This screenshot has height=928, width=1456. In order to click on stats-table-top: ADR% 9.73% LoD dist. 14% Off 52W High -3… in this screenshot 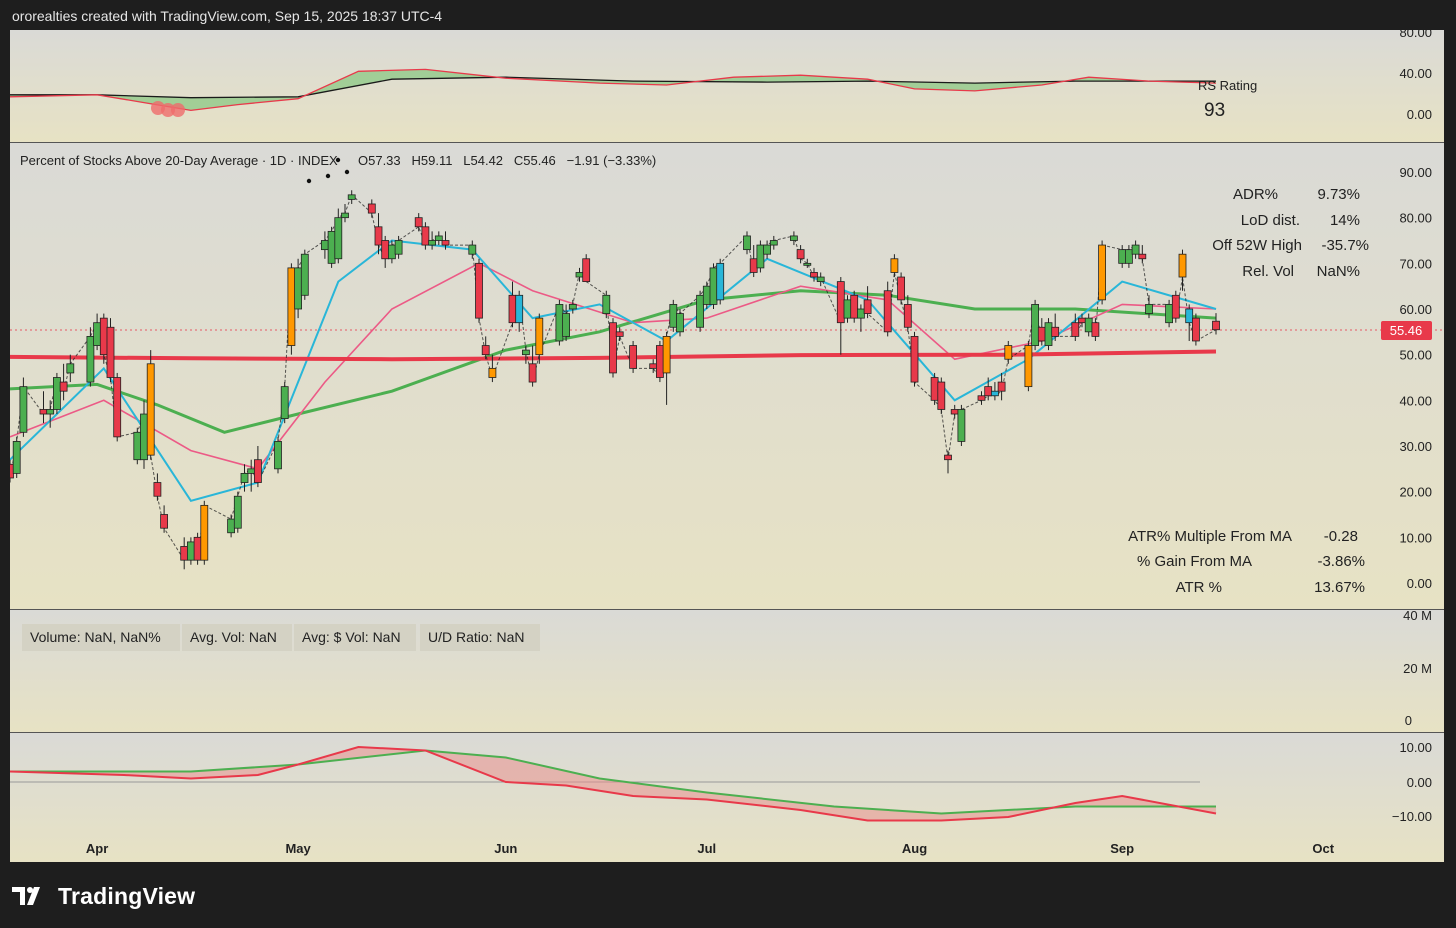, I will do `click(1290, 233)`.